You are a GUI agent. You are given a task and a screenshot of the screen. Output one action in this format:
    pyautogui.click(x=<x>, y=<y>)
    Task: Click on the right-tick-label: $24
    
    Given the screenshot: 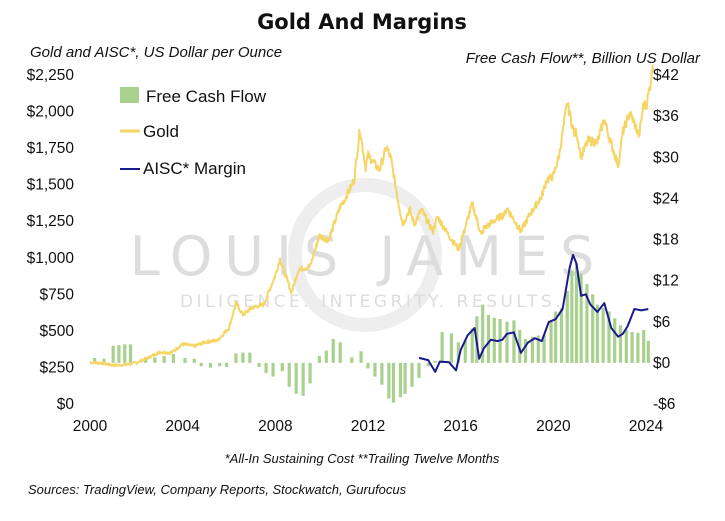 What is the action you would take?
    pyautogui.click(x=666, y=198)
    